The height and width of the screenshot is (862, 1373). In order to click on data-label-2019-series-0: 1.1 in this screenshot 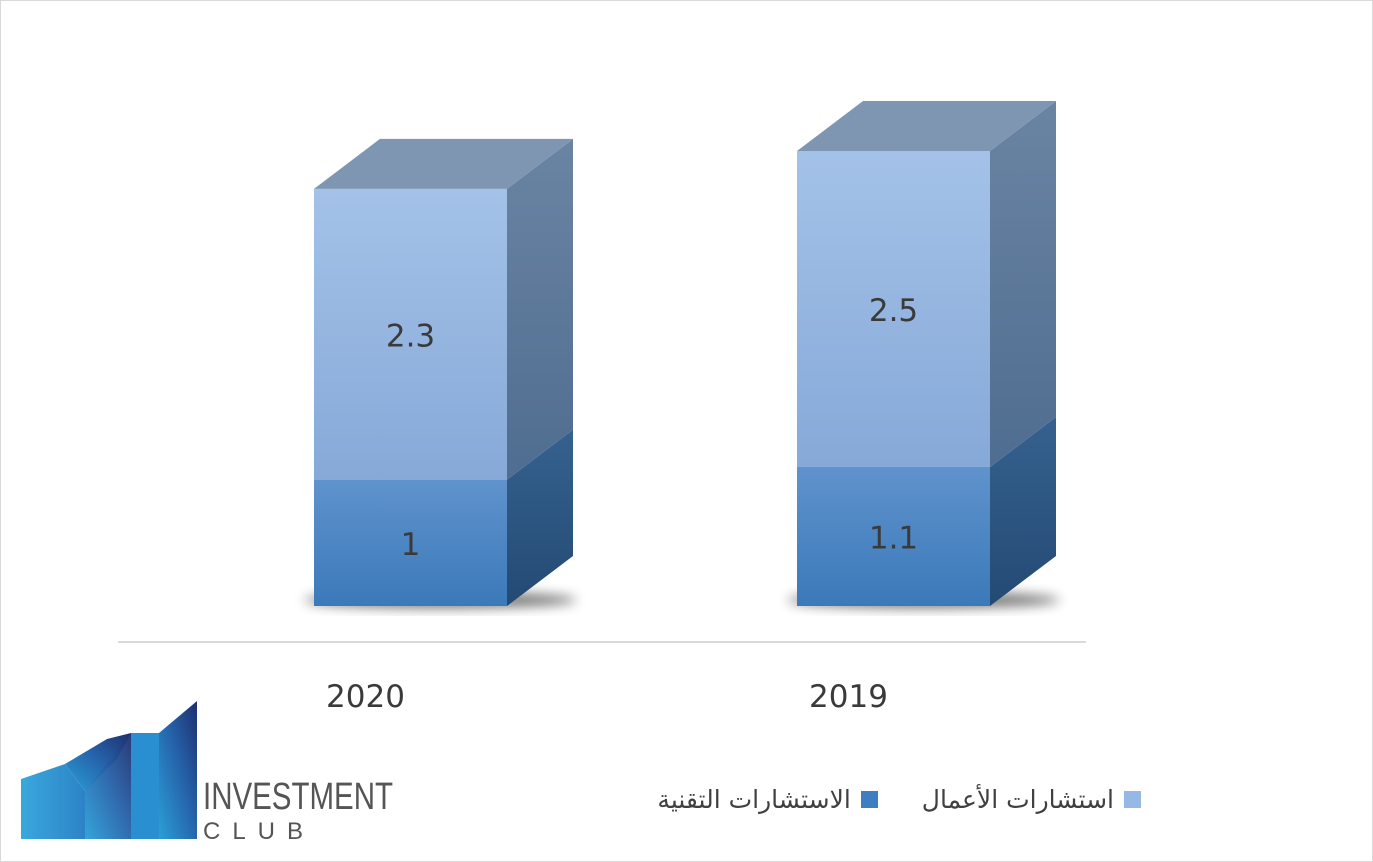, I will do `click(893, 538)`.